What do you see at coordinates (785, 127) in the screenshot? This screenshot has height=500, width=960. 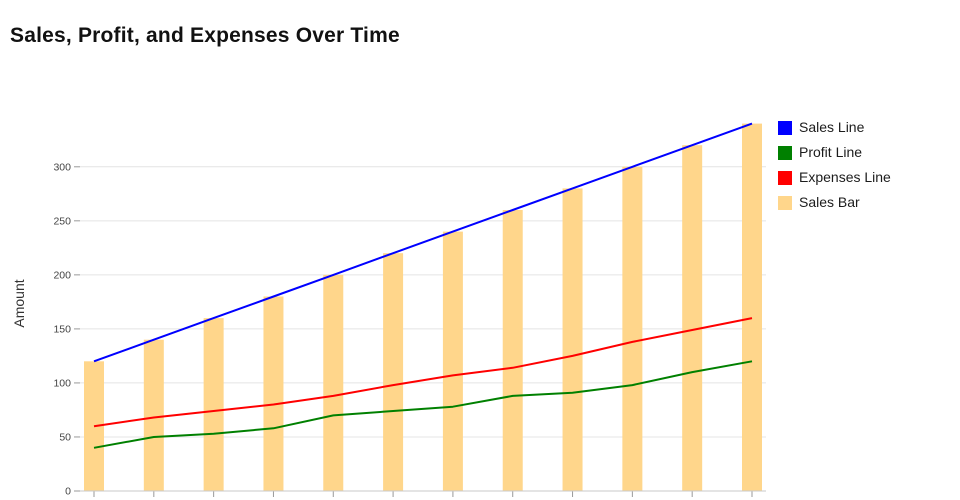 I see `sales-line-swatch-icon` at bounding box center [785, 127].